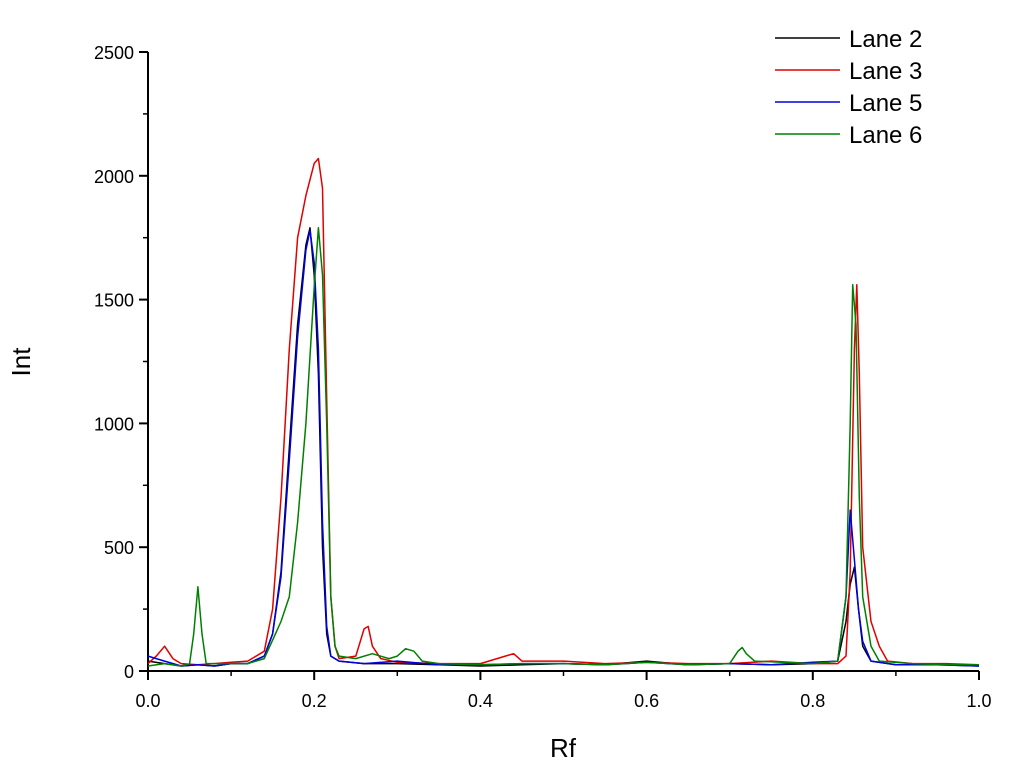 Image resolution: width=1024 pixels, height=770 pixels. I want to click on x-tick-label: 0.4, so click(480, 701).